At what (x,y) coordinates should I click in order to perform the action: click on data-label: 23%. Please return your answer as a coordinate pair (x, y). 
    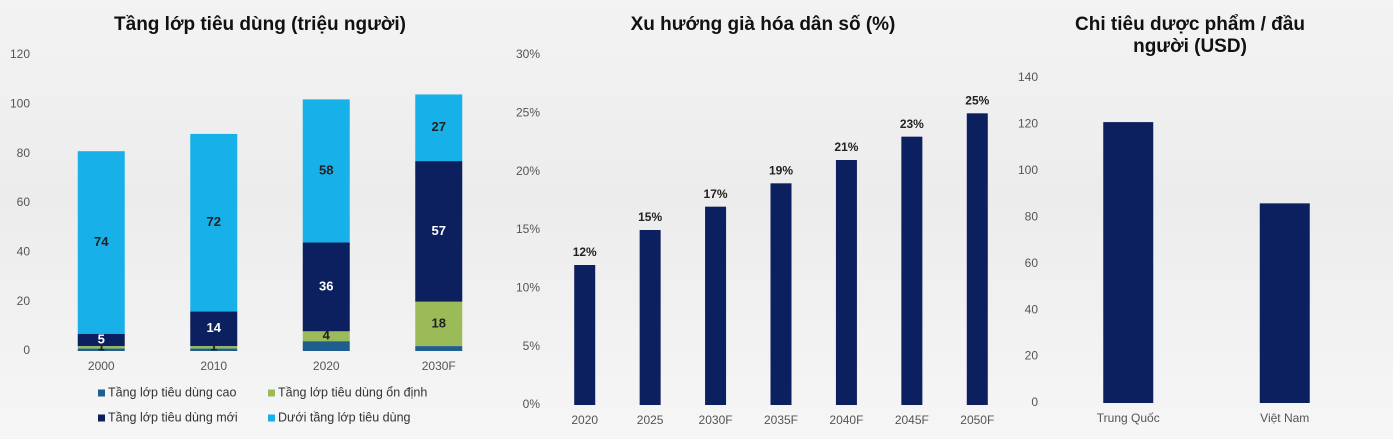
    Looking at the image, I should click on (912, 124).